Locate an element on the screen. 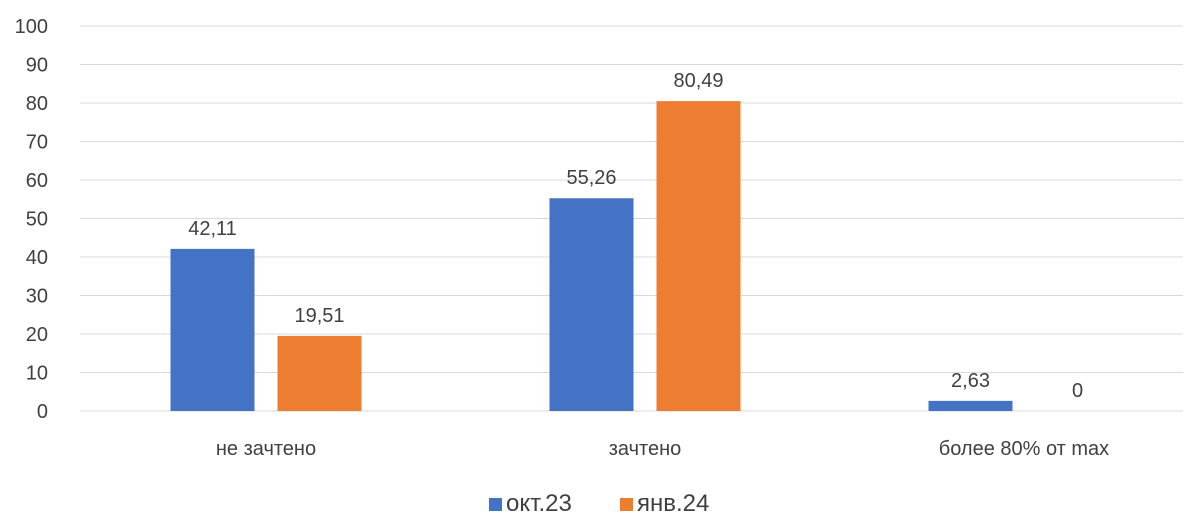 The image size is (1203, 518). data-label: 2,63 is located at coordinates (970, 381).